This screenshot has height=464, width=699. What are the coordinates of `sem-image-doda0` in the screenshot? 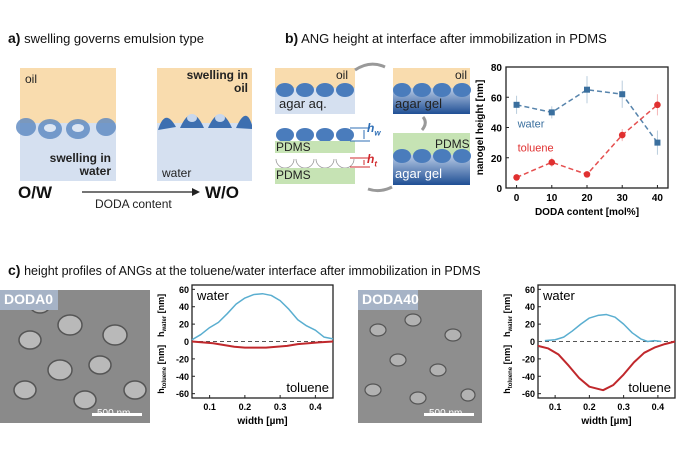 It's located at (75, 356).